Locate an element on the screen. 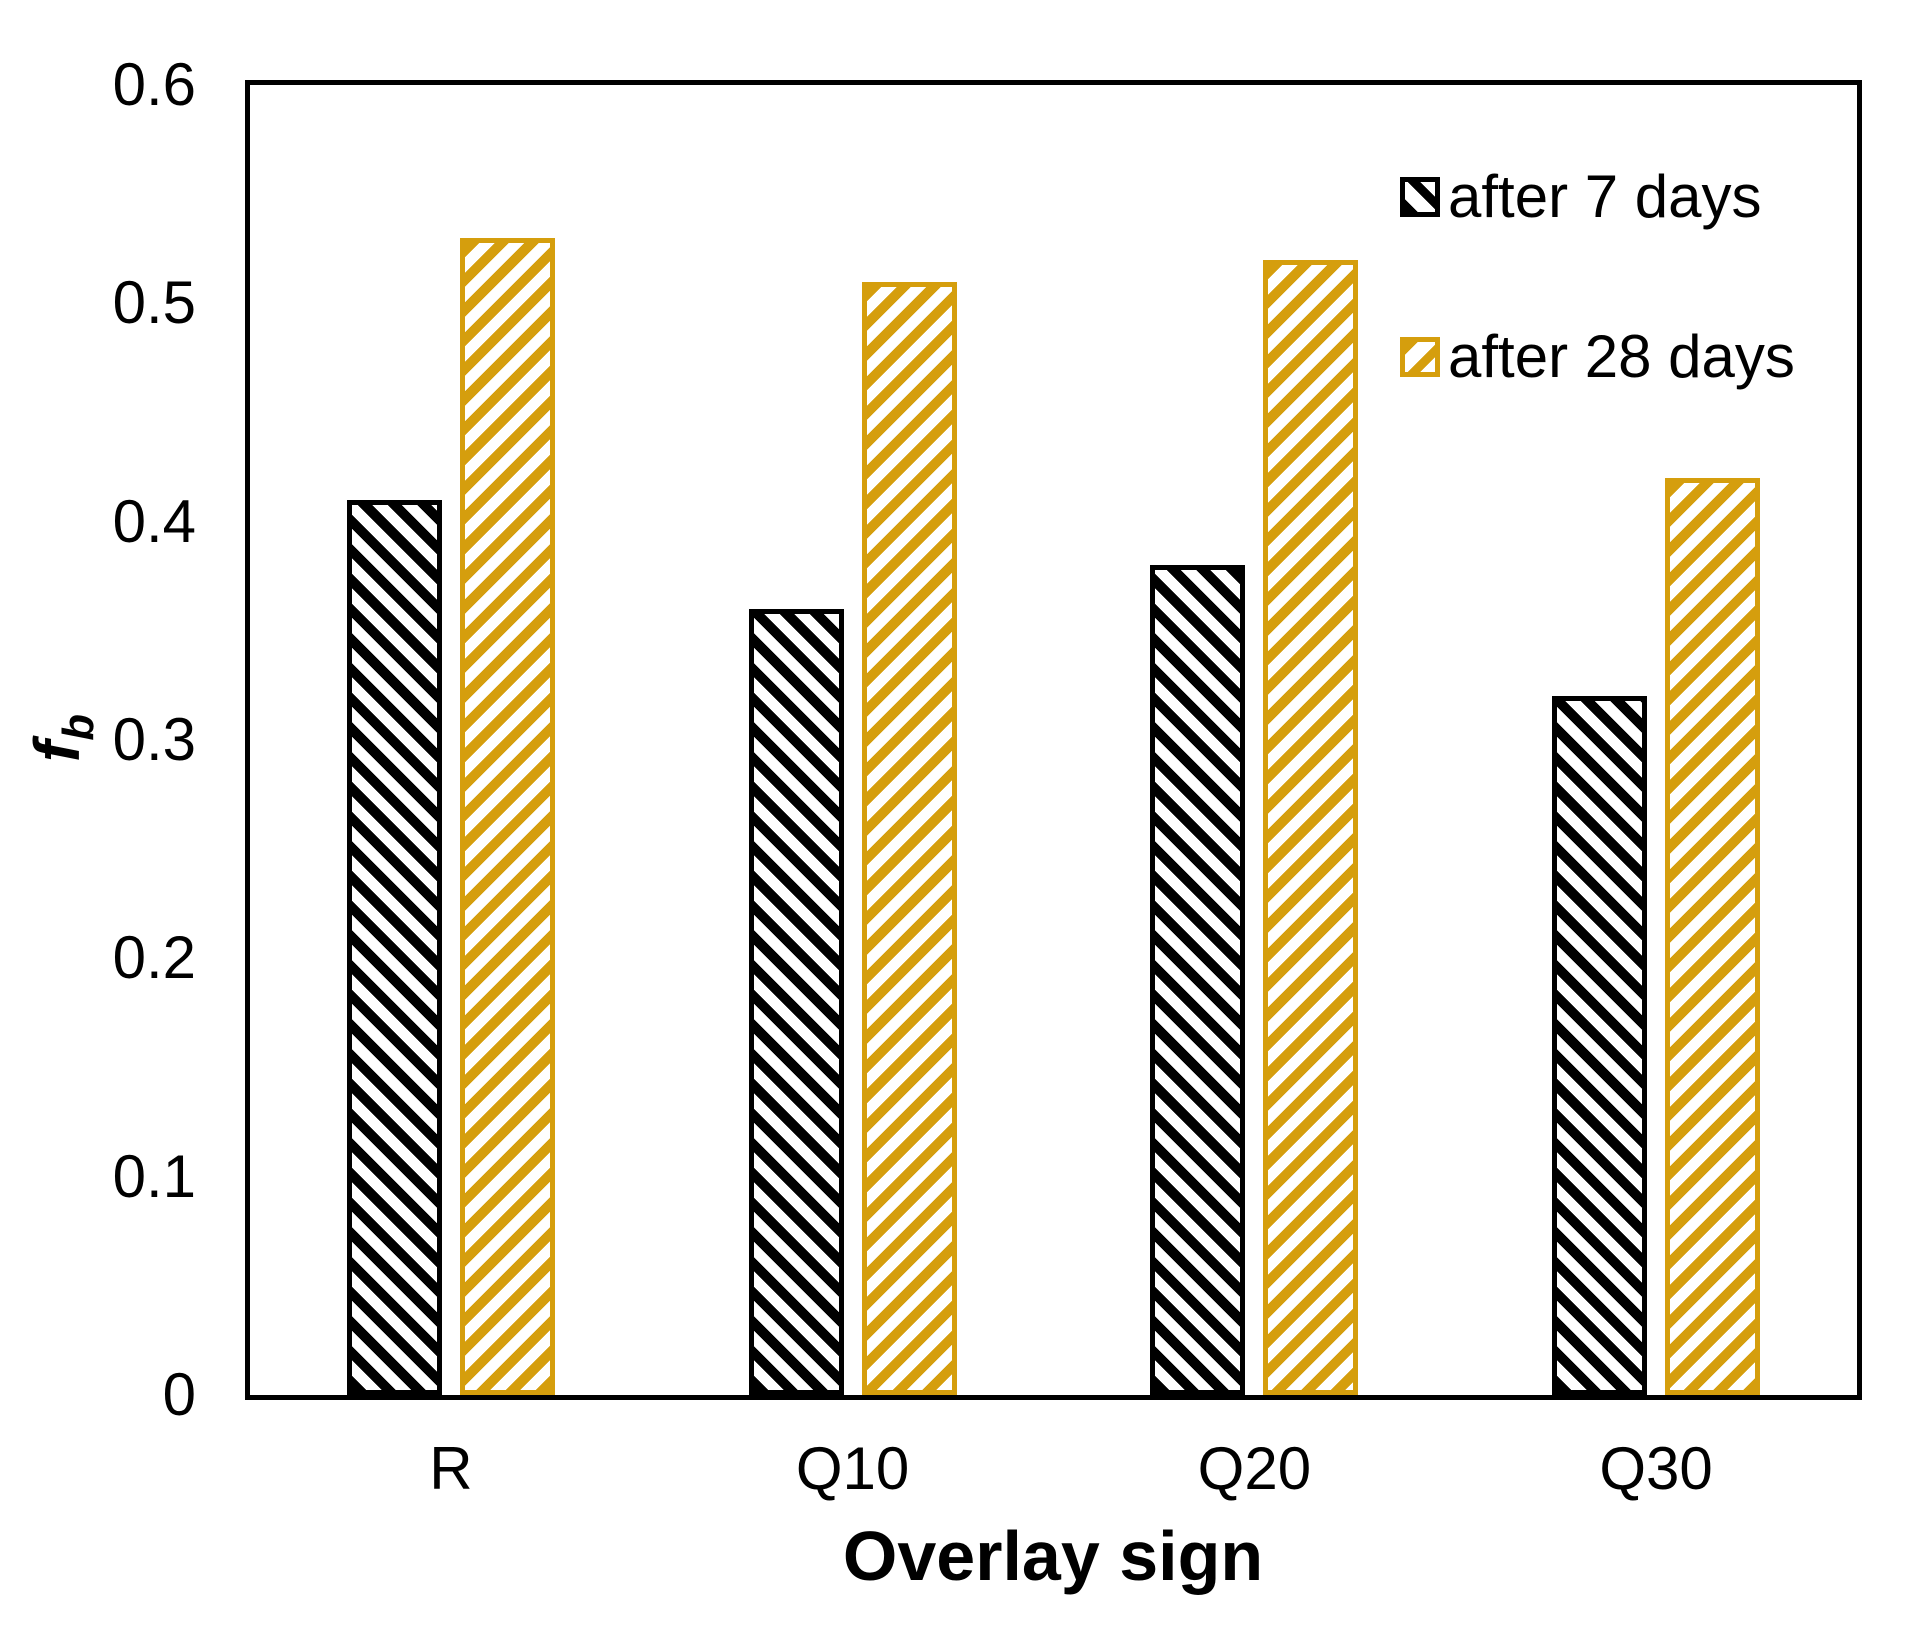 This screenshot has width=1928, height=1633. y-axis-title: fb is located at coordinates (62, 738).